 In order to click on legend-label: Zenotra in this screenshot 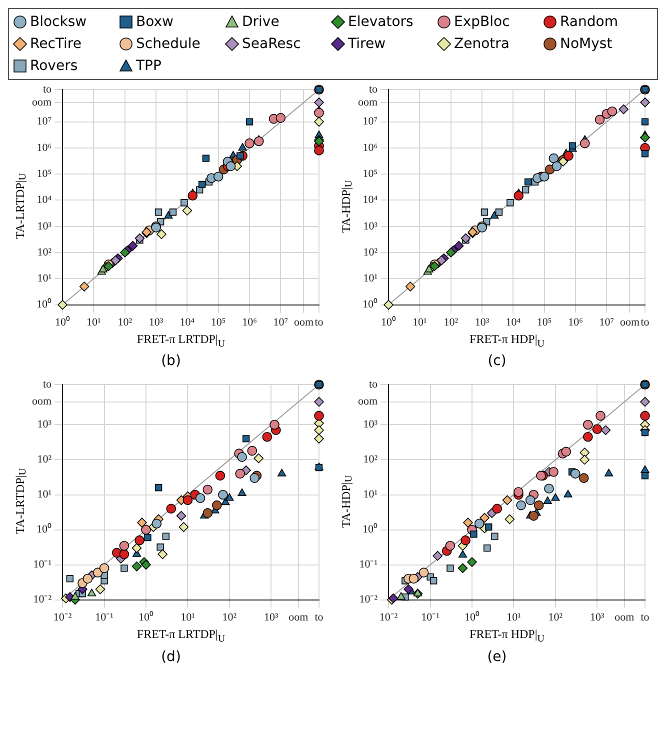, I will do `click(482, 44)`.